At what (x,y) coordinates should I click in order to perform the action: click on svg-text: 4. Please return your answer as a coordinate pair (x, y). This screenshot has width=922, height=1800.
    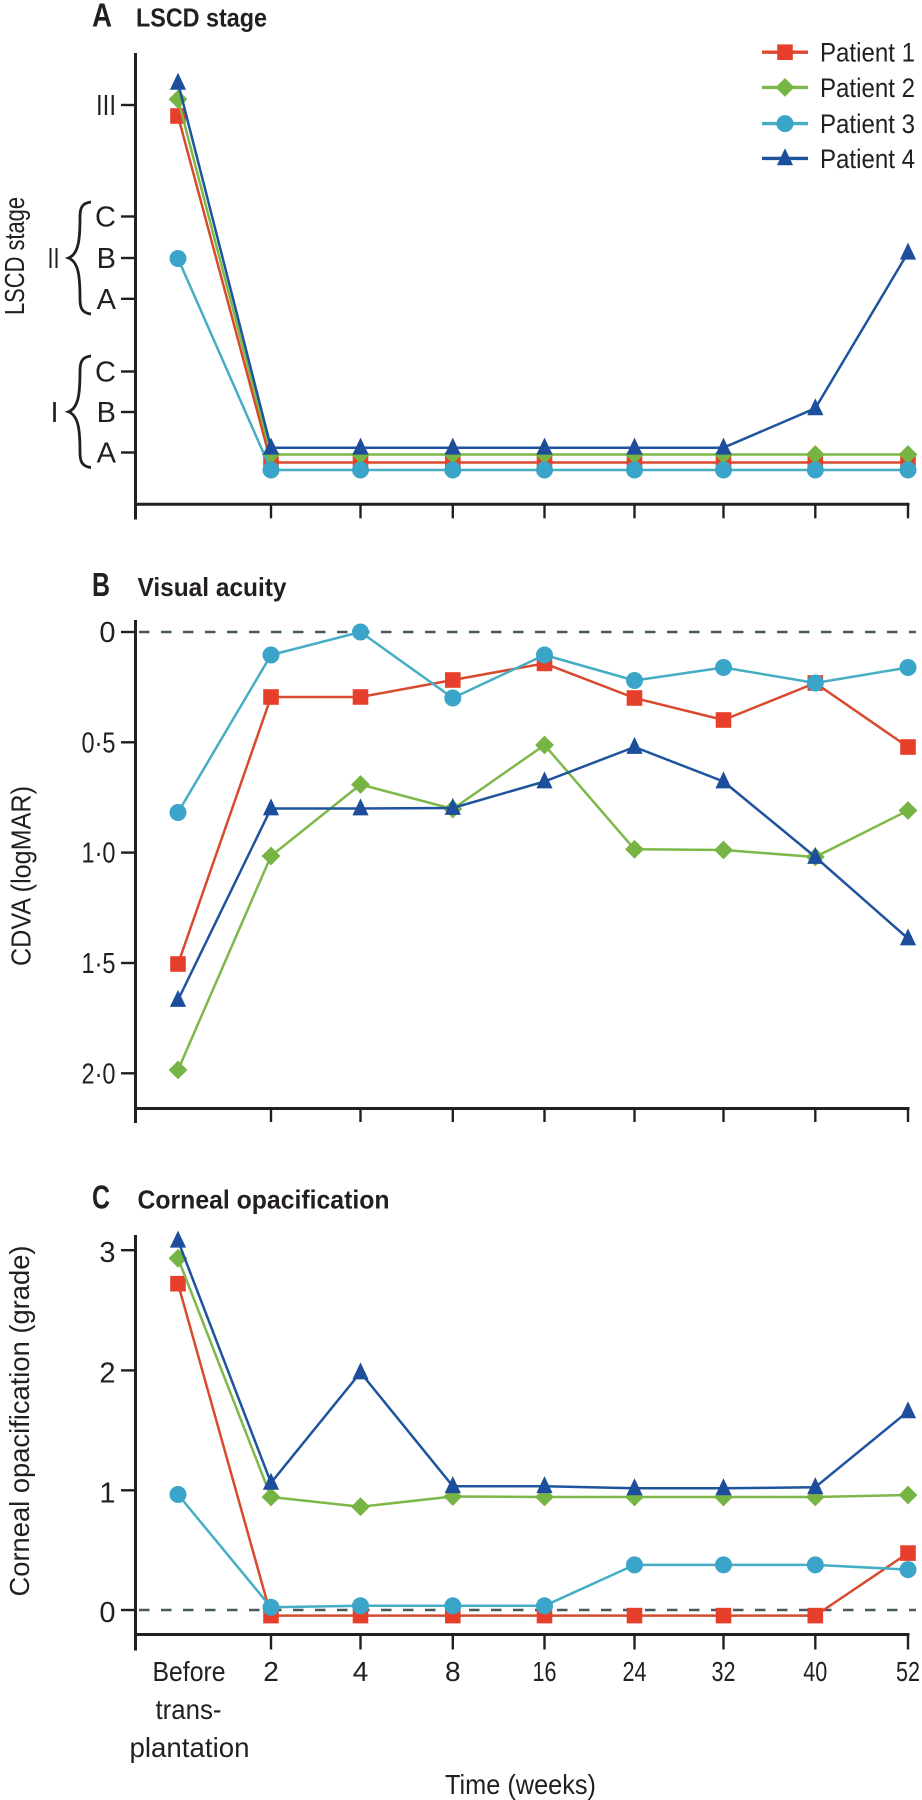
    Looking at the image, I should click on (361, 1671).